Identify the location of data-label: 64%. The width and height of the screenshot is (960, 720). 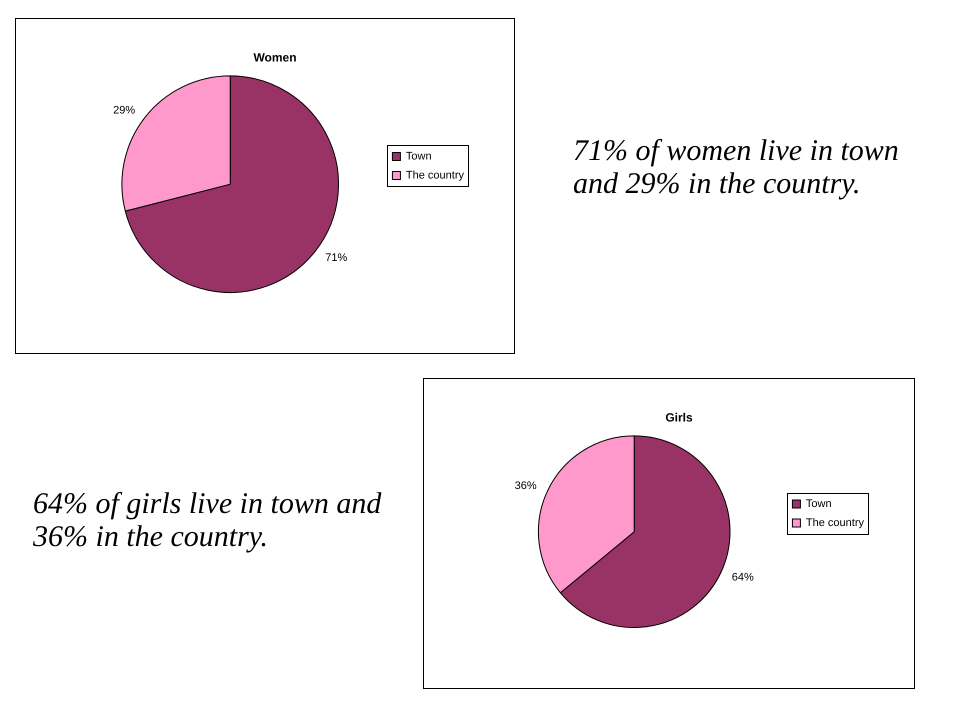
(743, 578).